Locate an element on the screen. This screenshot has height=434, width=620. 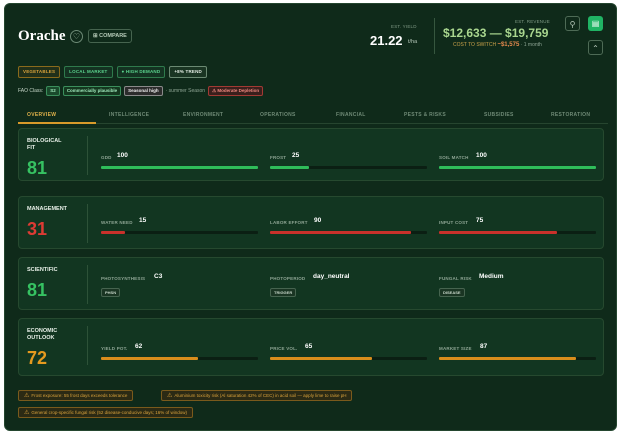
metric-value: 90 is located at coordinates (318, 220).